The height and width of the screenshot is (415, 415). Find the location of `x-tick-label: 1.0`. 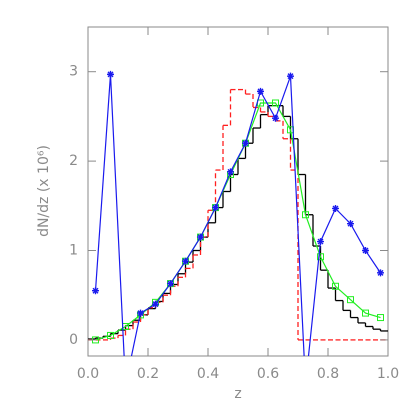

x-tick-label: 1.0 is located at coordinates (388, 374).